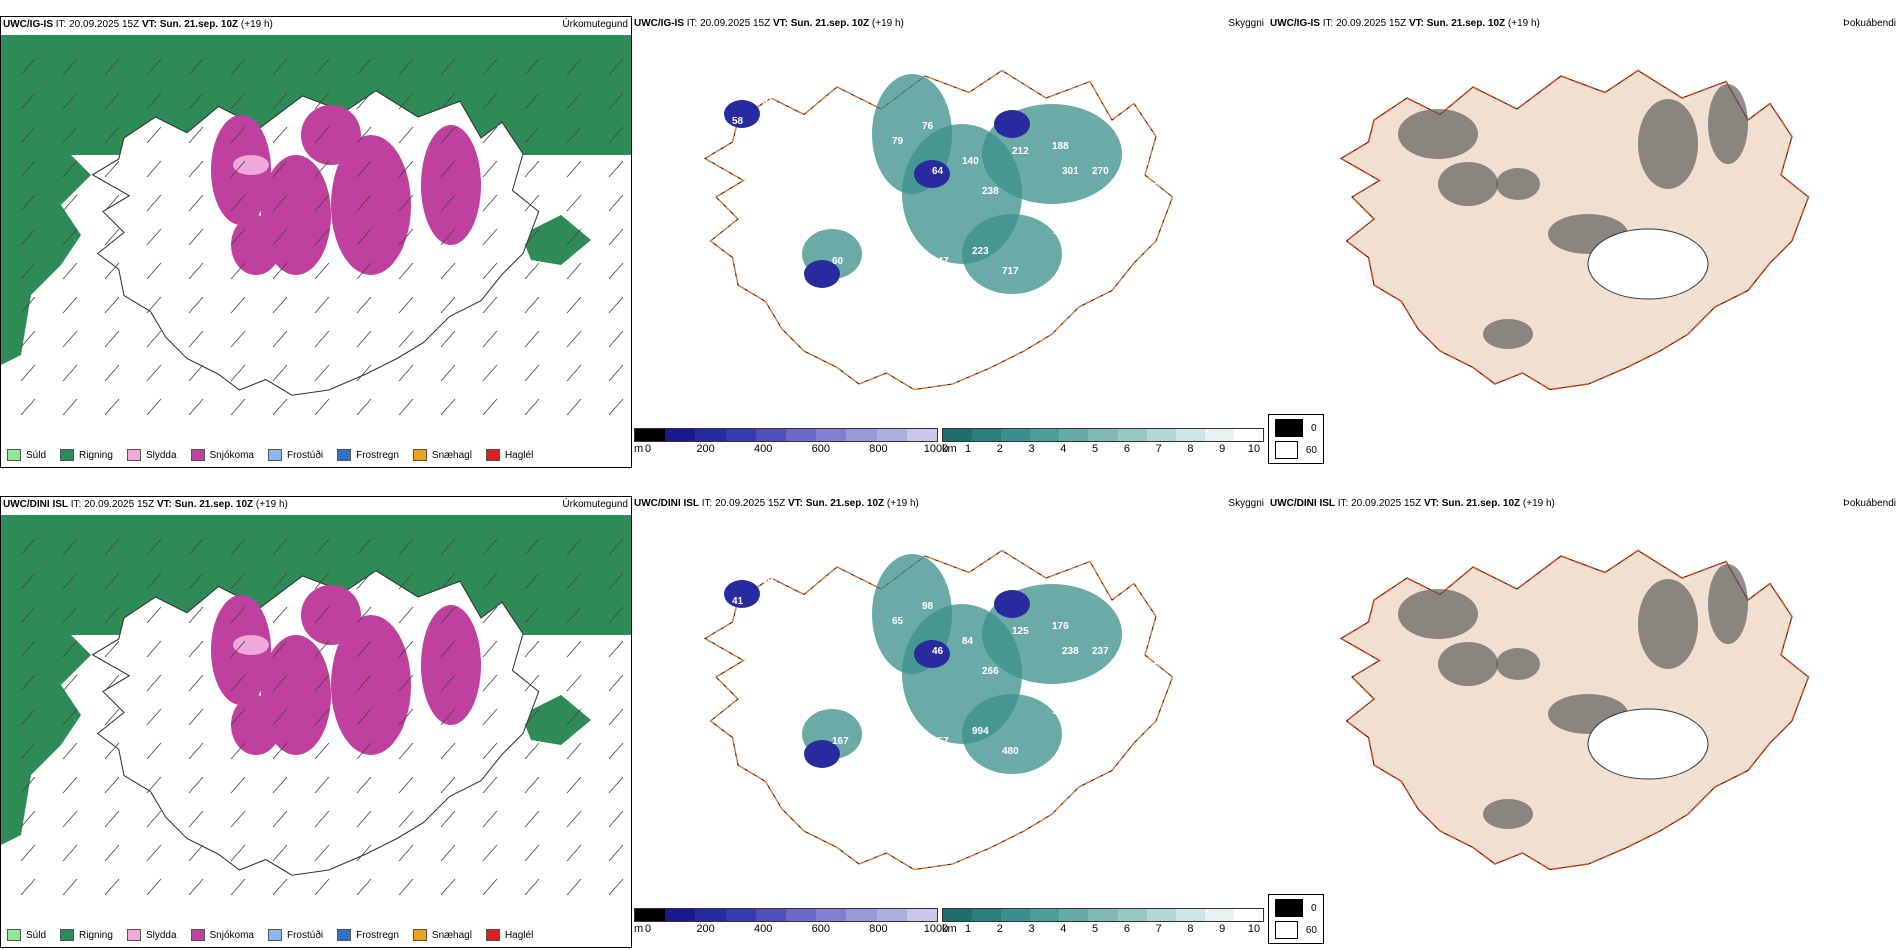 This screenshot has height=950, width=1900. I want to click on low-cloud-area, so click(932, 174).